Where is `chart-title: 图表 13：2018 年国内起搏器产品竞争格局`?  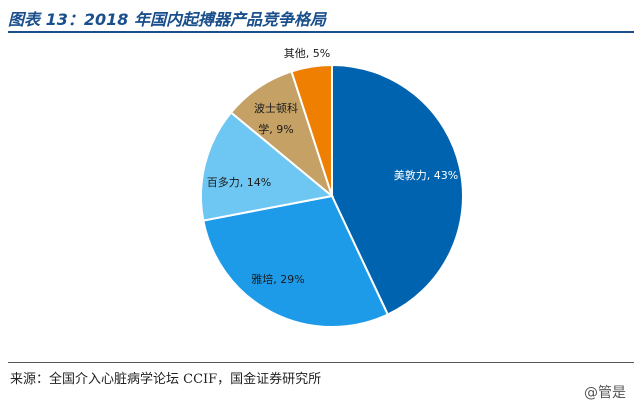 chart-title: 图表 13：2018 年国内起搏器产品竞争格局 is located at coordinates (167, 19).